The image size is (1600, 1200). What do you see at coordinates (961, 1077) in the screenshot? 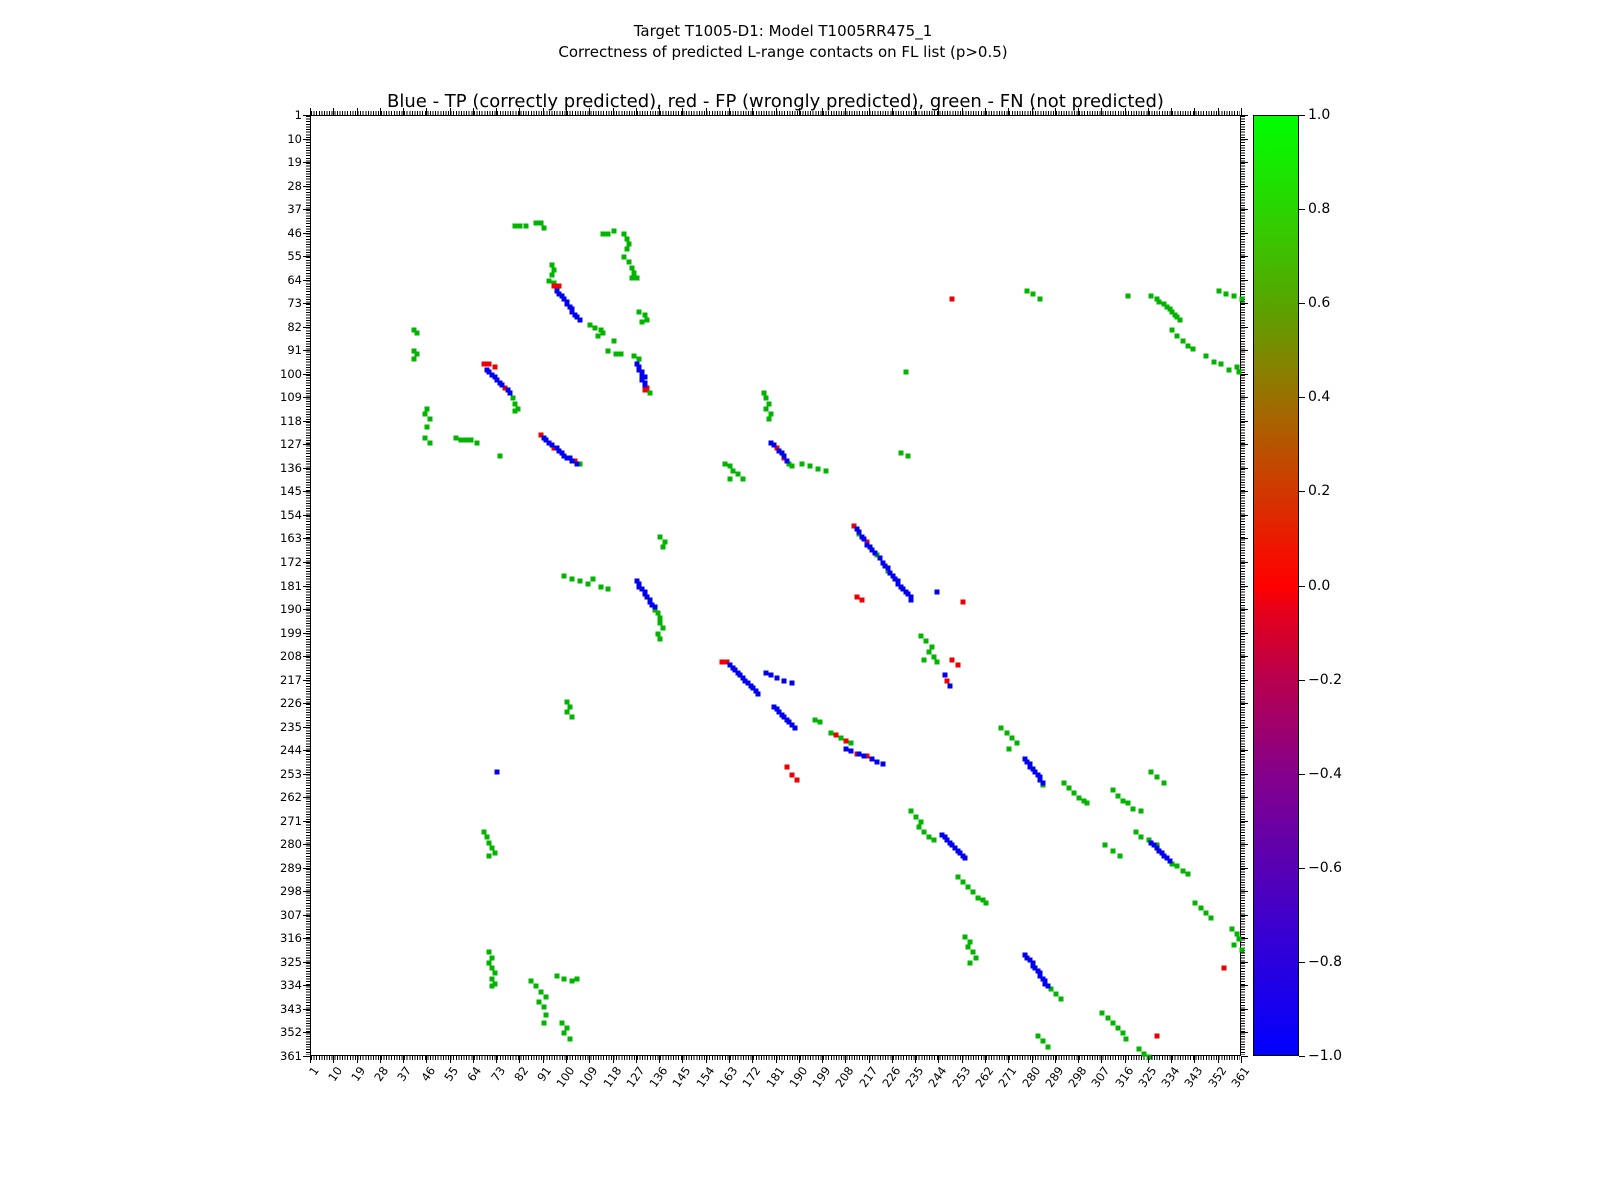
I see `x-tick-label-text: 253` at bounding box center [961, 1077].